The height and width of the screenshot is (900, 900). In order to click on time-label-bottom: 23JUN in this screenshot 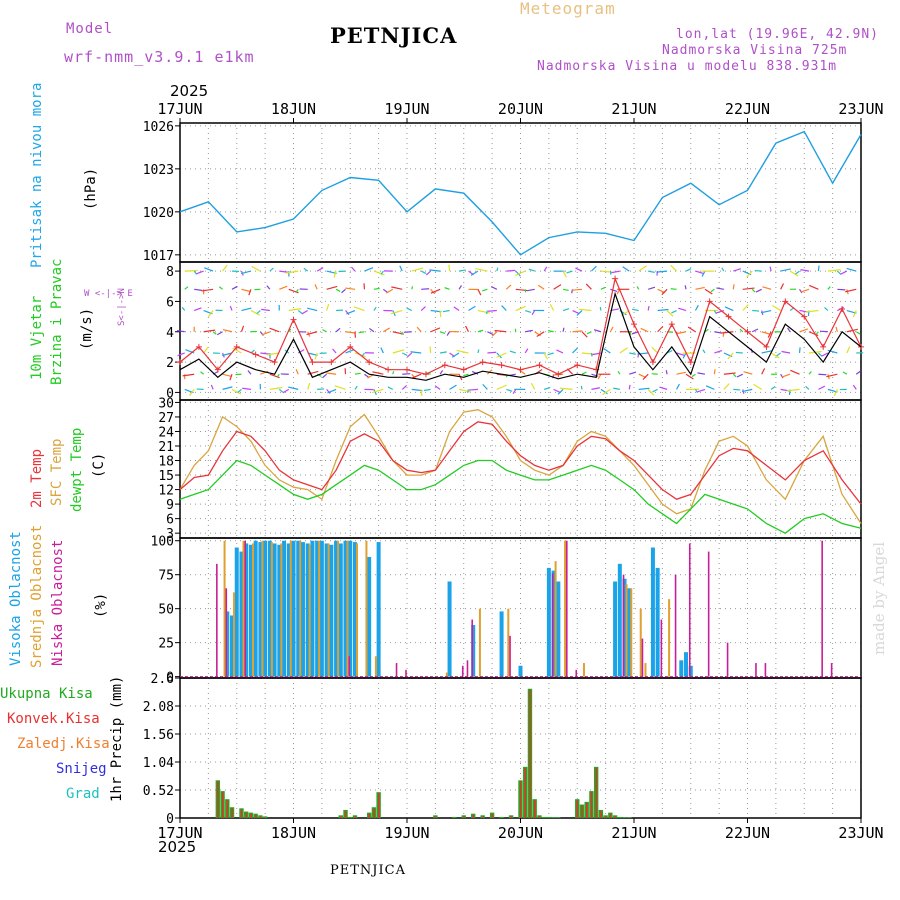, I will do `click(860, 833)`.